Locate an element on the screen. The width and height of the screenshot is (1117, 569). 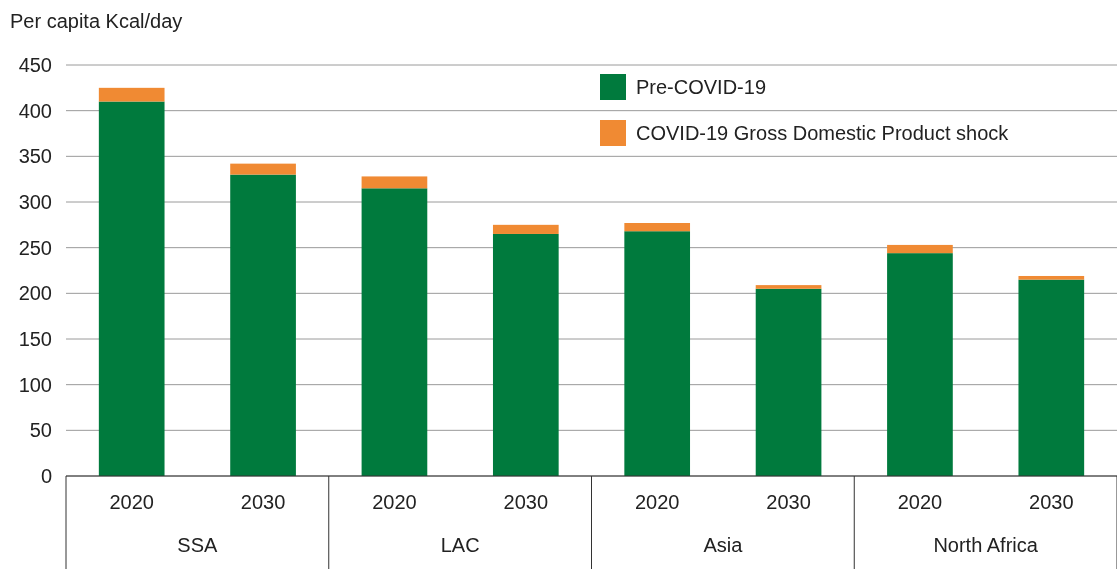
y-tick-label: 300 is located at coordinates (35, 202).